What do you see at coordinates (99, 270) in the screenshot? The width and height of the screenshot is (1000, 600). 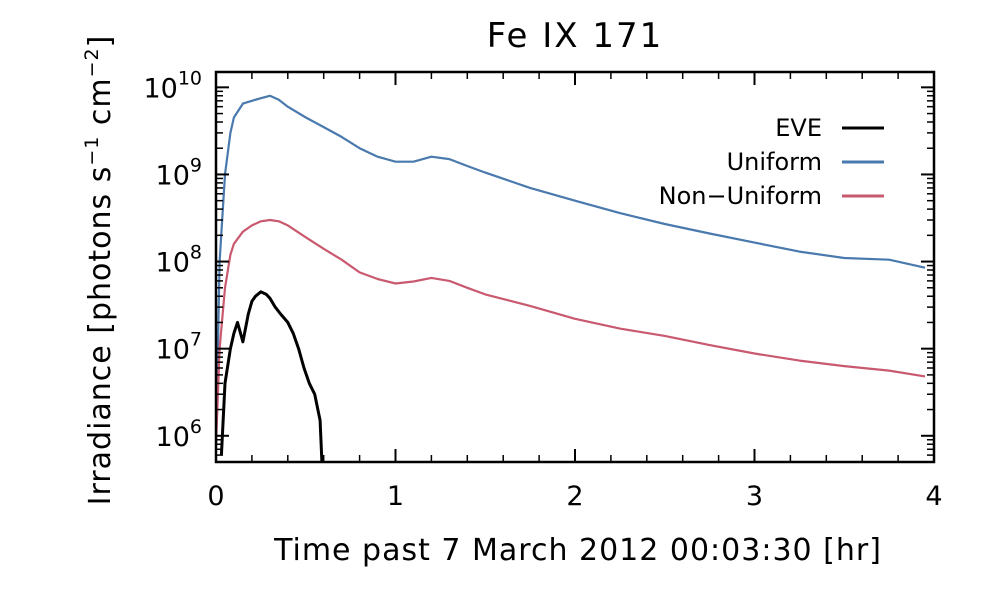 I see `y-axis-title: Irradiance [photons s−1 cm−2]` at bounding box center [99, 270].